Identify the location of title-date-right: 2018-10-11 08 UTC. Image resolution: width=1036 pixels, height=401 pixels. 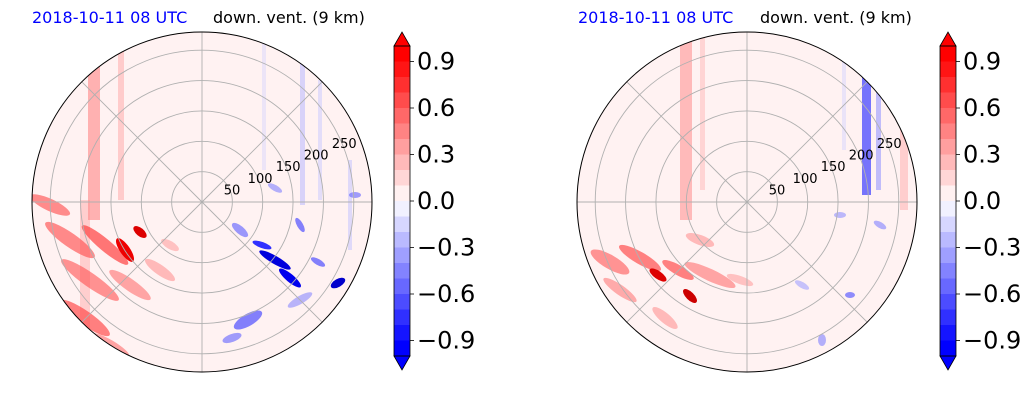
(655, 17).